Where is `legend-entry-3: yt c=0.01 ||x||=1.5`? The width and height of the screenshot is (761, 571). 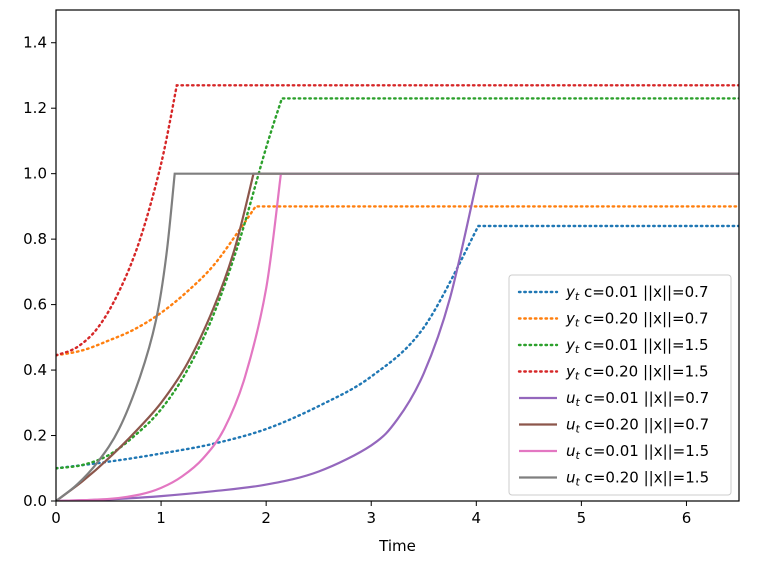
legend-entry-3: yt c=0.01 ||x||=1.5 is located at coordinates (636, 346).